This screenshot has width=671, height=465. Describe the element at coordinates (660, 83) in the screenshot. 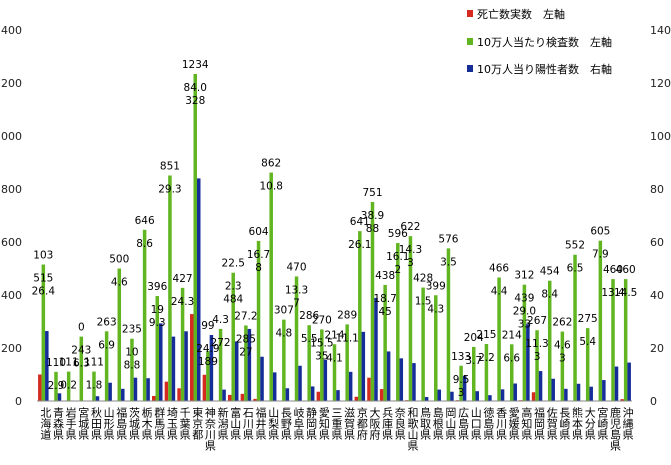

I see `y-right-tick-label: 120` at that location.